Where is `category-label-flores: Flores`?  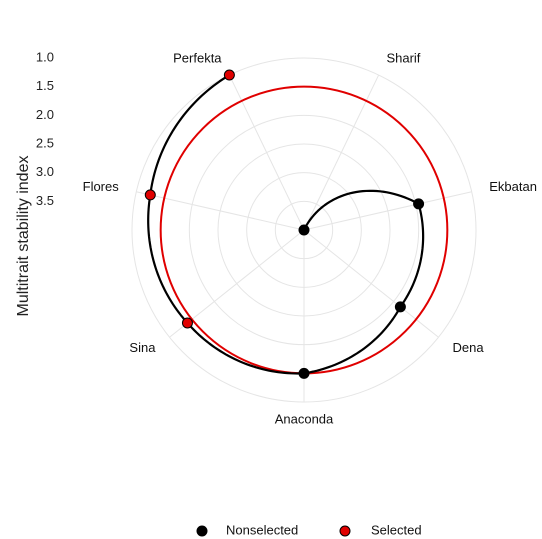 category-label-flores: Flores is located at coordinates (101, 186).